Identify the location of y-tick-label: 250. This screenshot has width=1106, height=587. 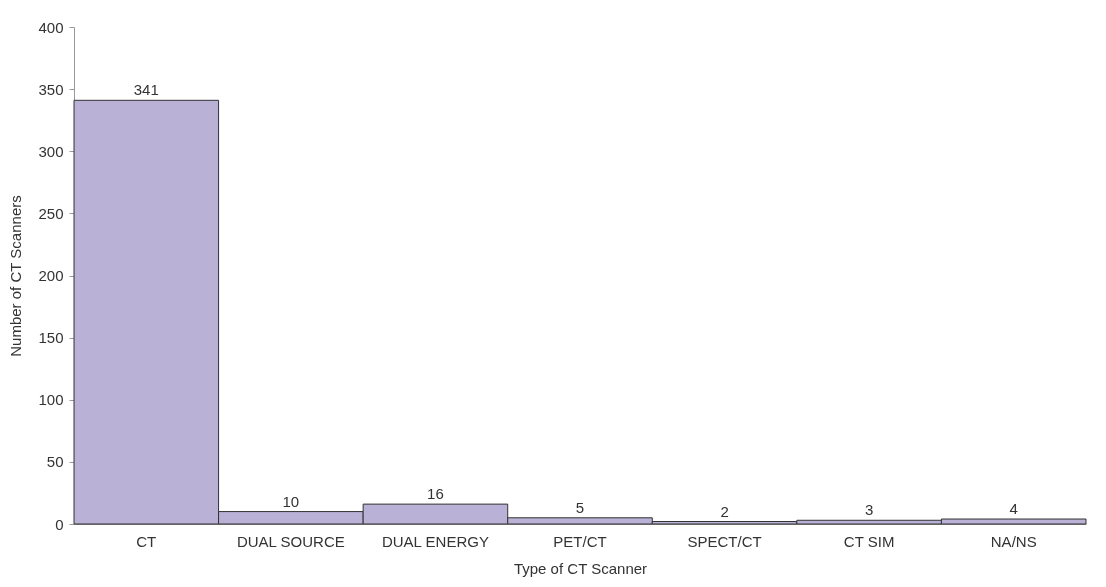
(51, 213).